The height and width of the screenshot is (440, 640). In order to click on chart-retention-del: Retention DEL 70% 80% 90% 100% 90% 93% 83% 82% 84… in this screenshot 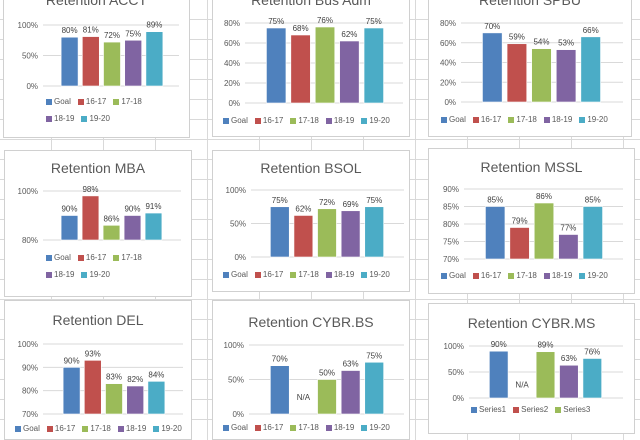, I will do `click(98, 370)`.